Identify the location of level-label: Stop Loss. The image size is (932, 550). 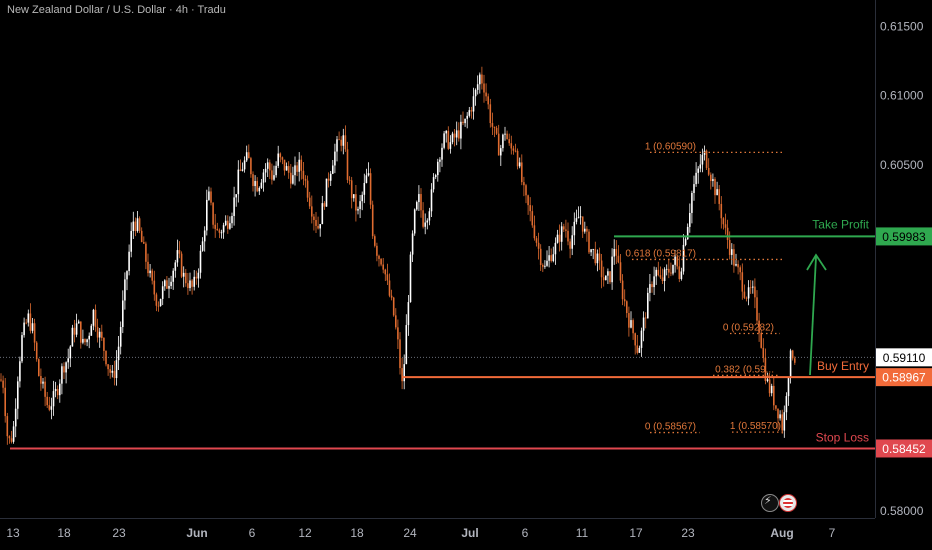
(842, 437).